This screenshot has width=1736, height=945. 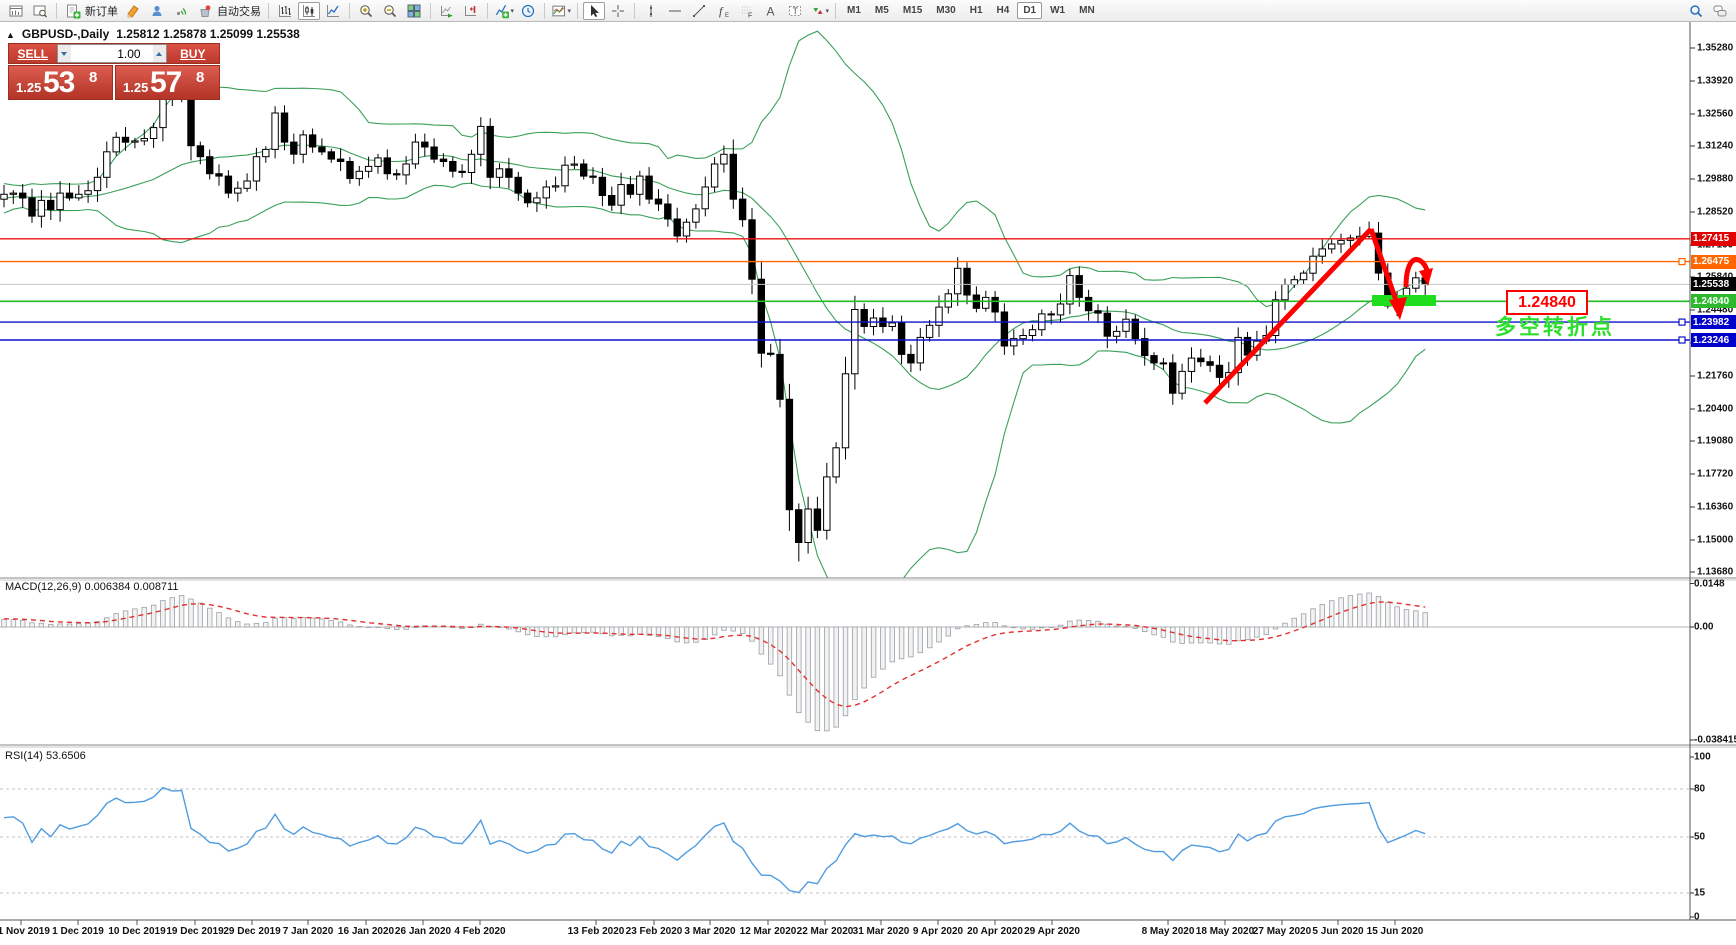 I want to click on timeframe-button-d1: D1, so click(x=1030, y=10).